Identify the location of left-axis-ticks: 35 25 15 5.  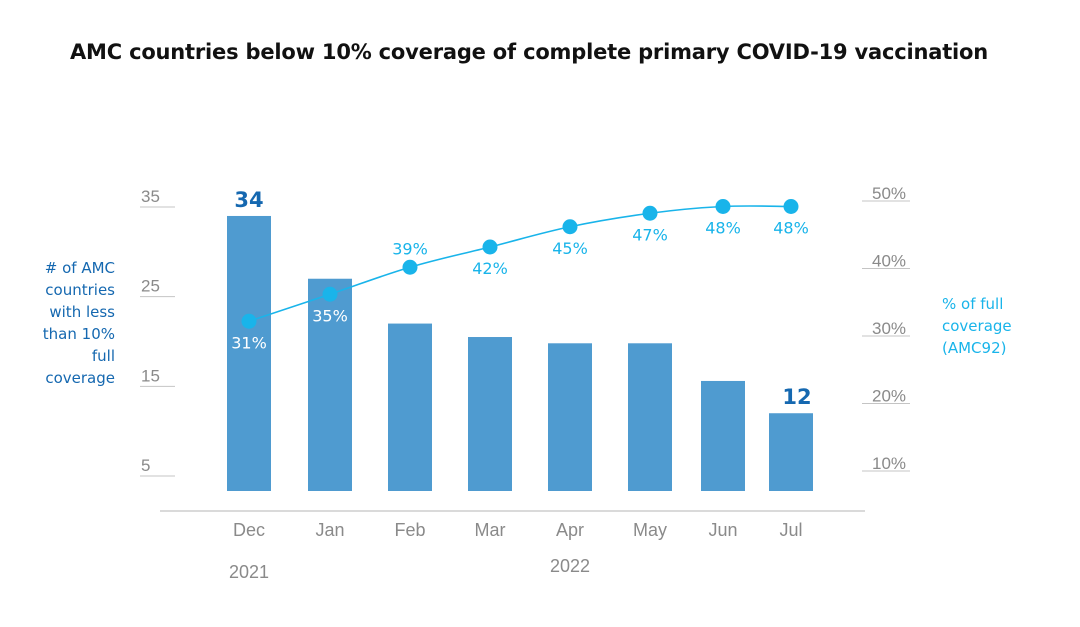
(157, 332).